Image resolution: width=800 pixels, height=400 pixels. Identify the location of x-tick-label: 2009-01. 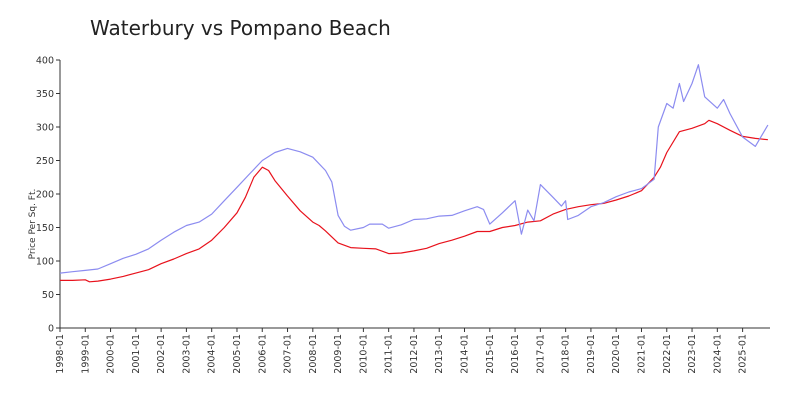
(338, 354).